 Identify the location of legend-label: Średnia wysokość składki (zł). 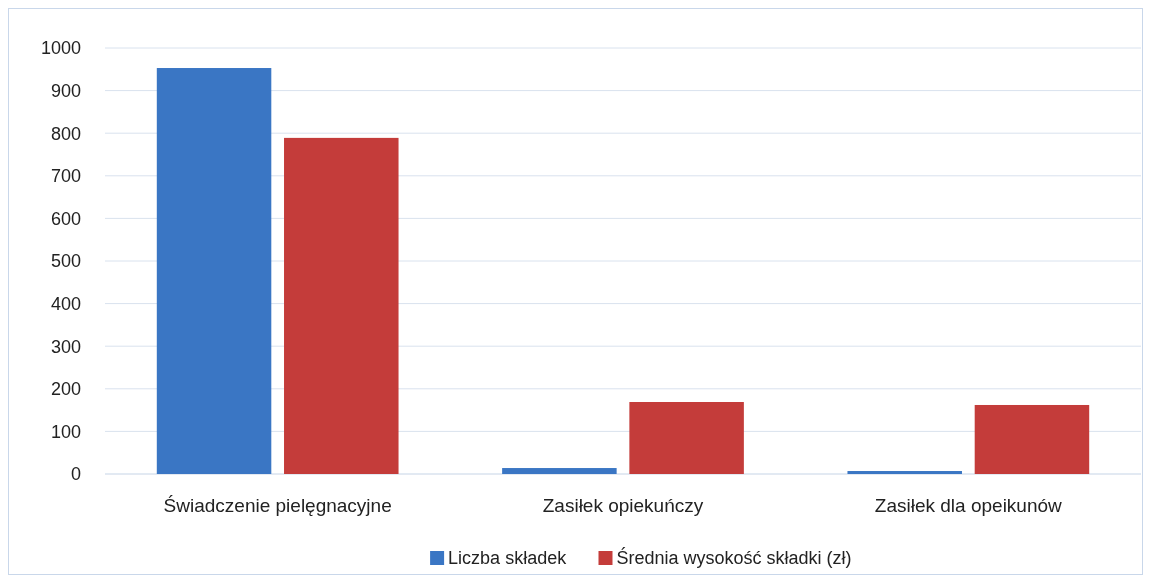
(734, 558).